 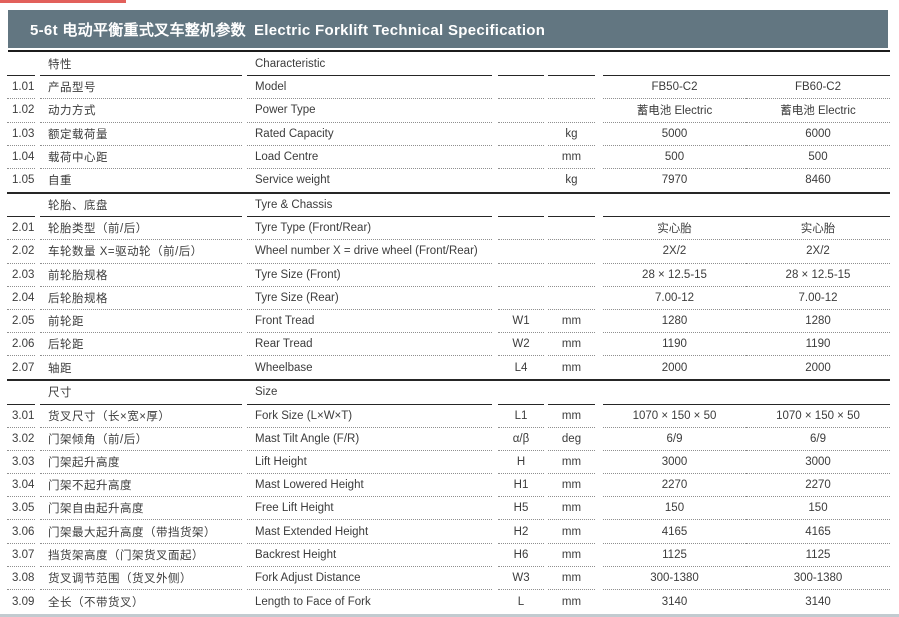 I want to click on row-value-fb60c2: 2270, so click(x=818, y=486).